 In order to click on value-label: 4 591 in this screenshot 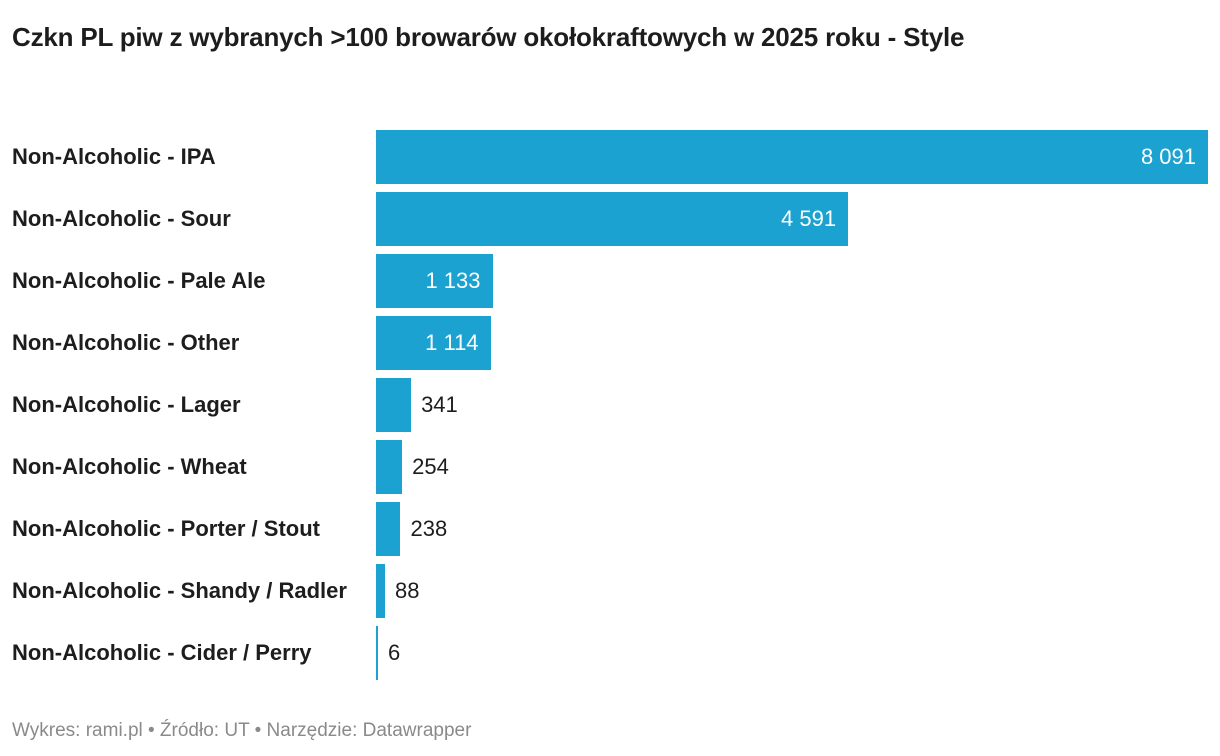, I will do `click(809, 218)`.